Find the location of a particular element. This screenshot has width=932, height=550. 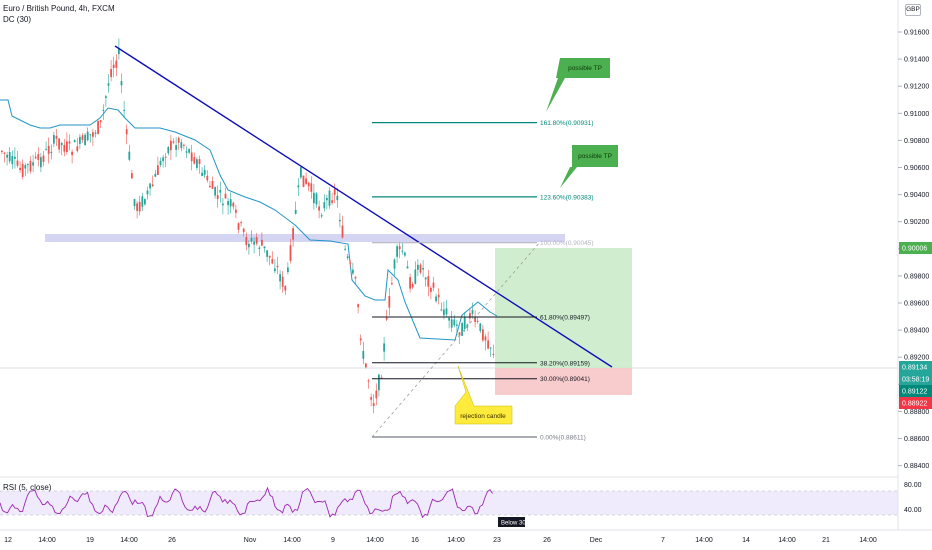

fib-level-label: 30.00%(0.89041) is located at coordinates (565, 379).